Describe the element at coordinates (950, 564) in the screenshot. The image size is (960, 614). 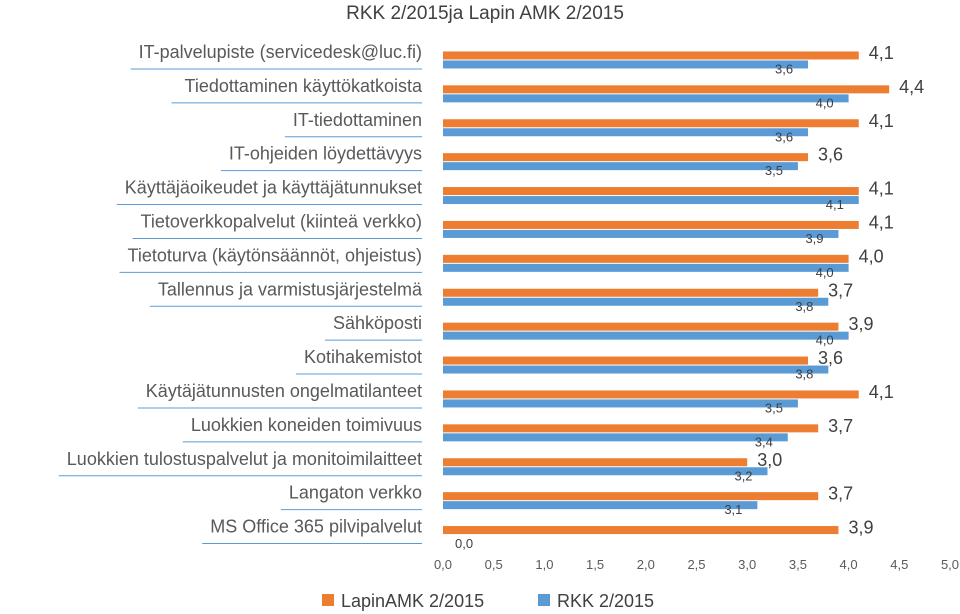
I see `x-tick-label: 5,0` at that location.